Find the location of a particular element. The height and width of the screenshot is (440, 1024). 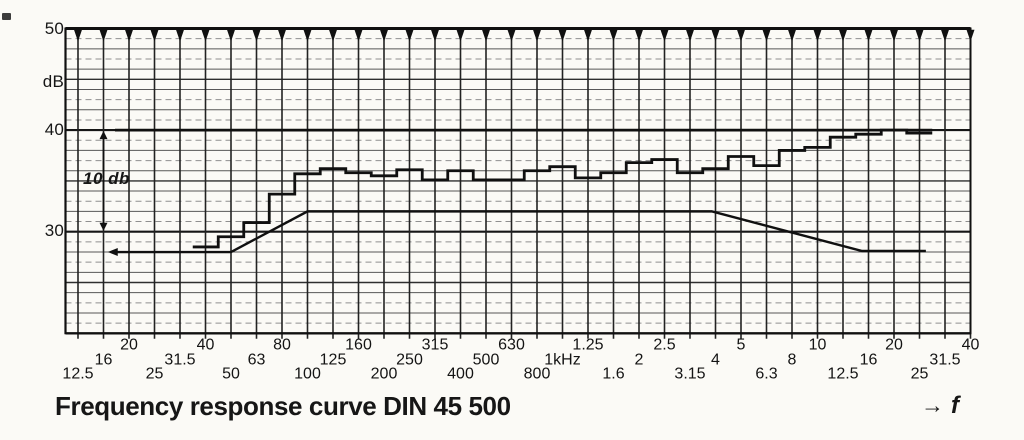

x-tick-label: 630 is located at coordinates (511, 345).